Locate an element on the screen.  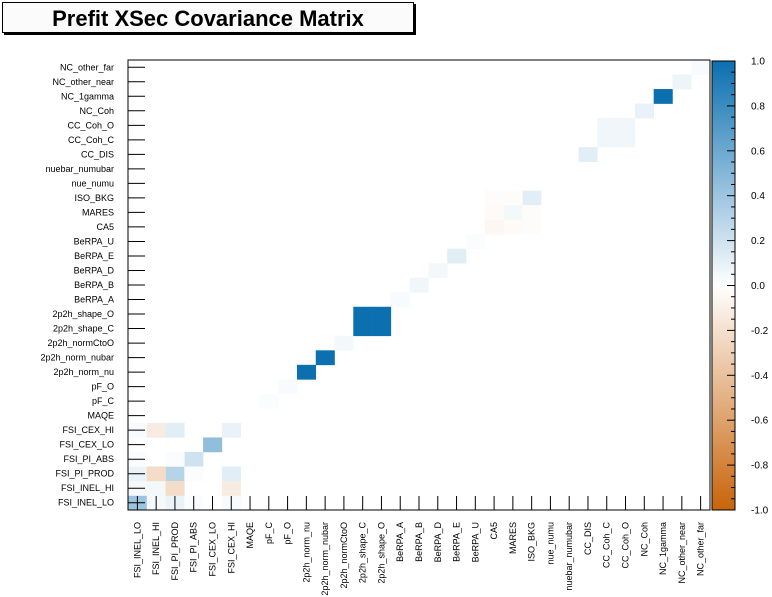
y-tick-label: BeRPA_B is located at coordinates (94, 285).